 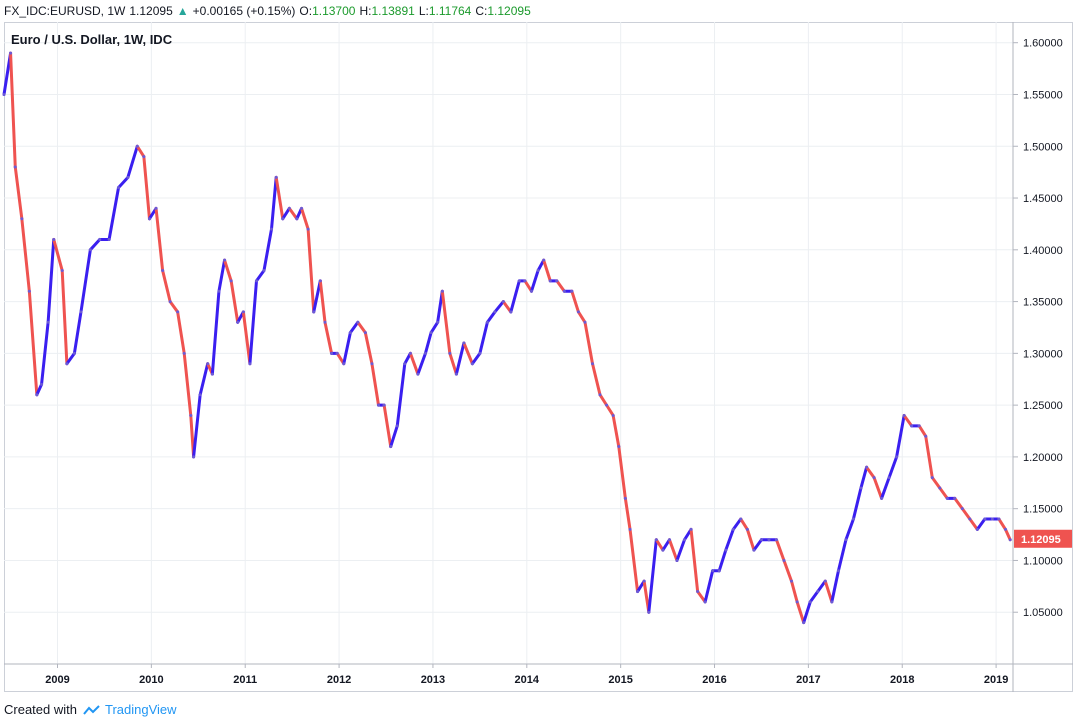 I want to click on symbol-label: FX_IDC:EURUSD, 1W, so click(x=65, y=11).